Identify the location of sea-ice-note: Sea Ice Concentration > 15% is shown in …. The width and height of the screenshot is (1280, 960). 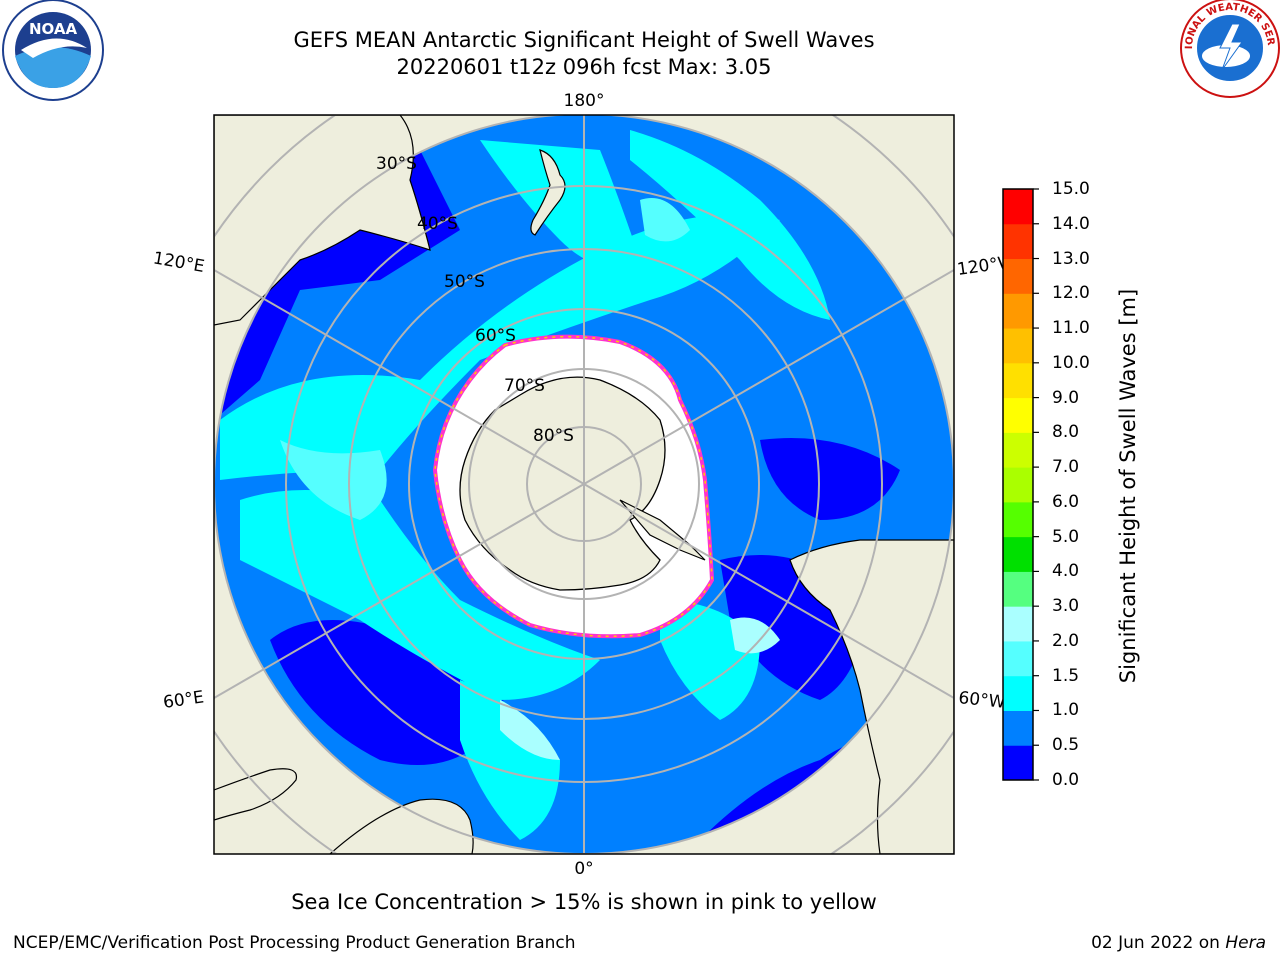
(584, 902).